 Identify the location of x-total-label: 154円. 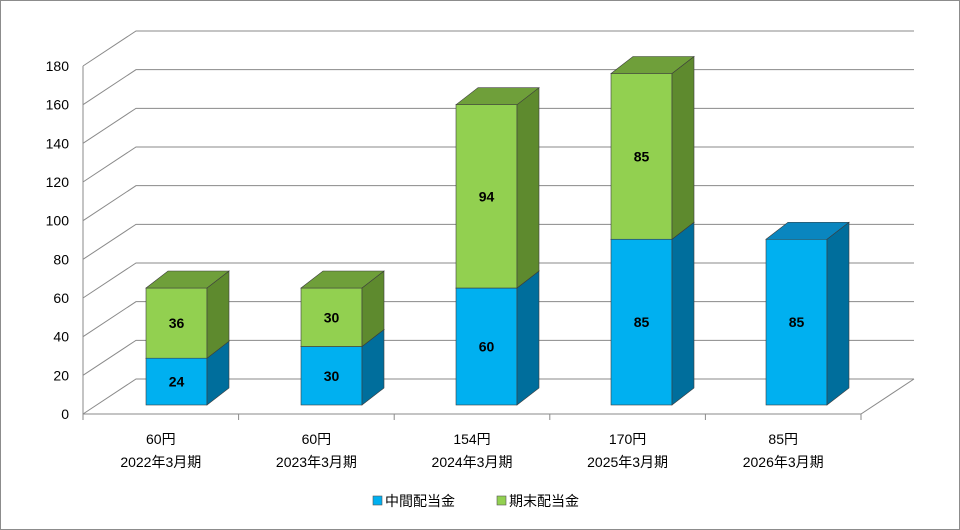
(471, 439).